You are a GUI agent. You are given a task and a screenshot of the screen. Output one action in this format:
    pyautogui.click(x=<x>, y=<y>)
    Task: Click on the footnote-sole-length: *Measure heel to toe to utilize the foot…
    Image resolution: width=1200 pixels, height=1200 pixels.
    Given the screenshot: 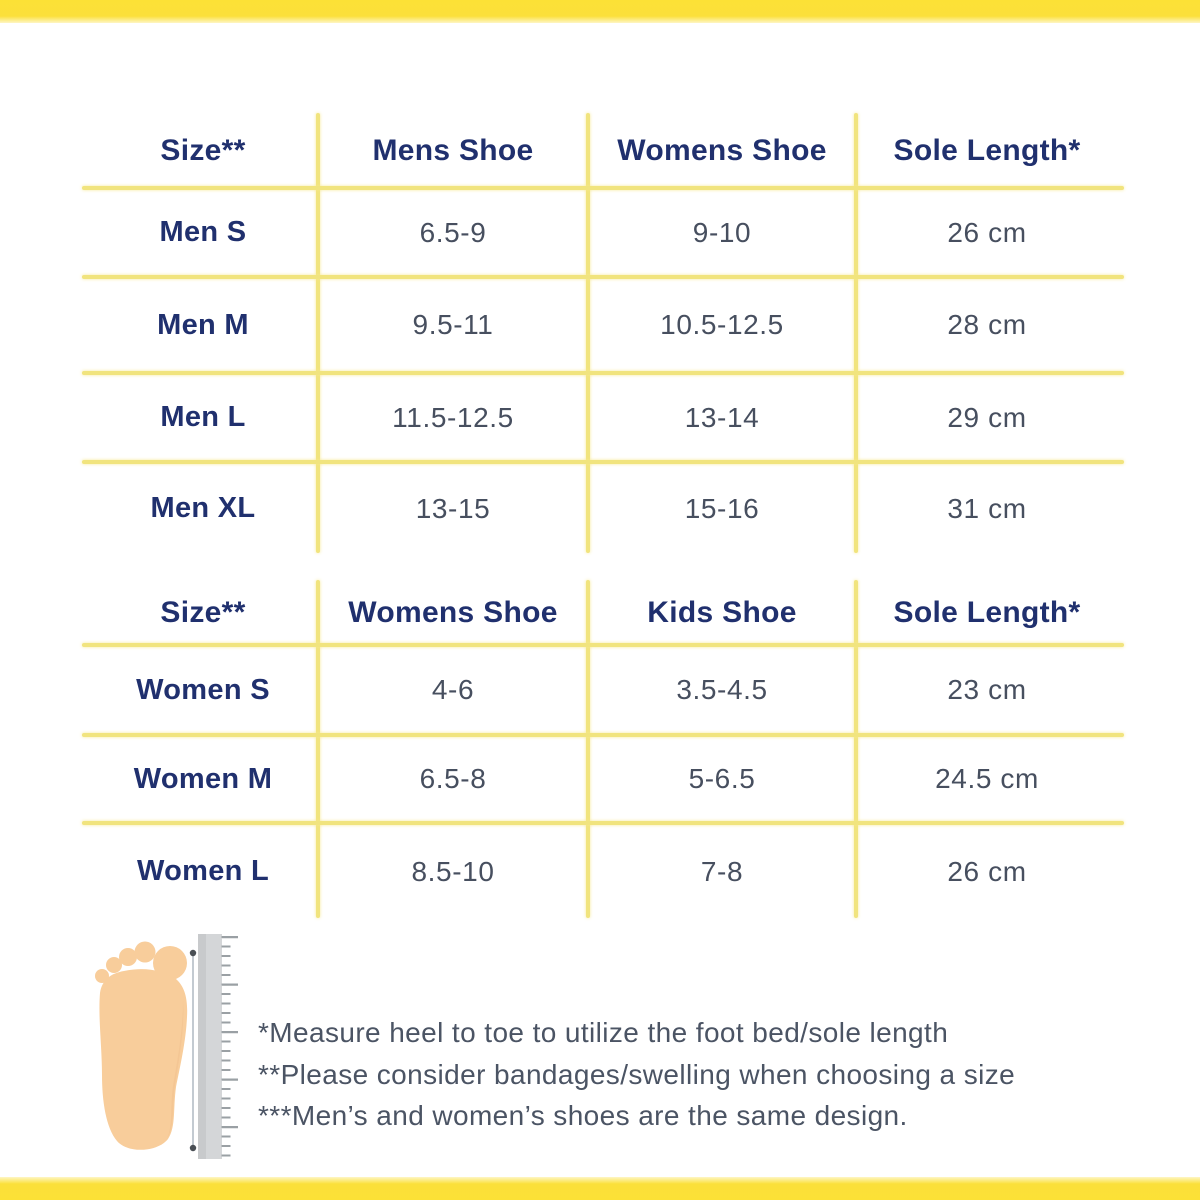 What is the action you would take?
    pyautogui.click(x=603, y=1032)
    